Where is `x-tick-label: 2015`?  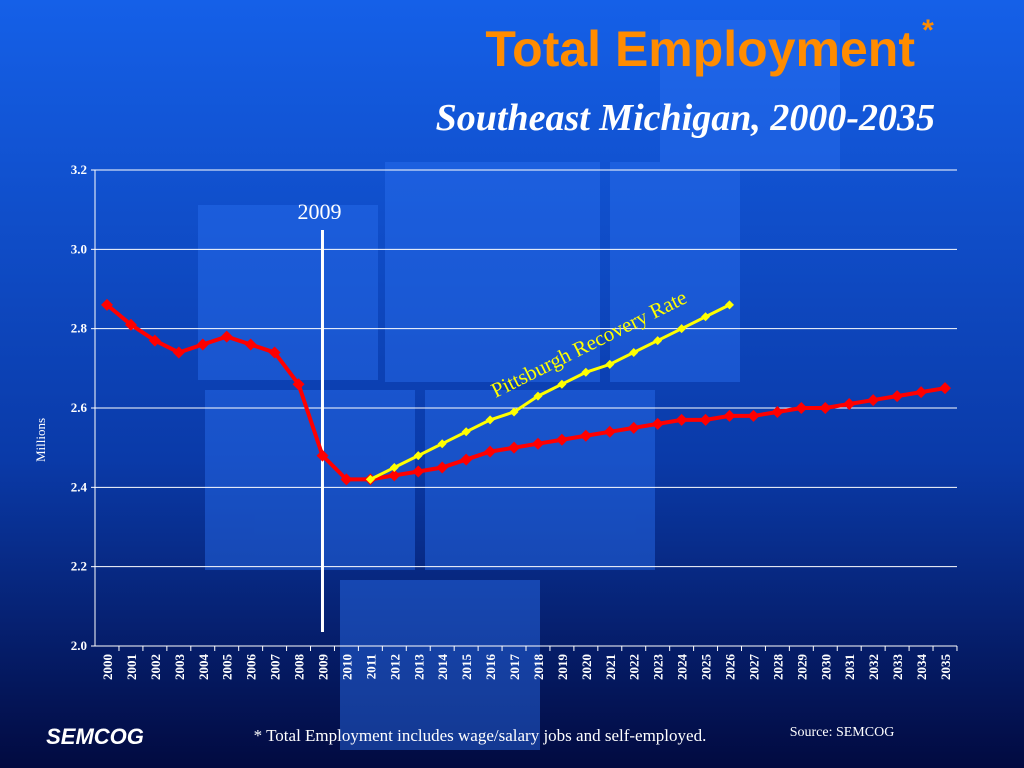
x-tick-label: 2015 is located at coordinates (466, 667).